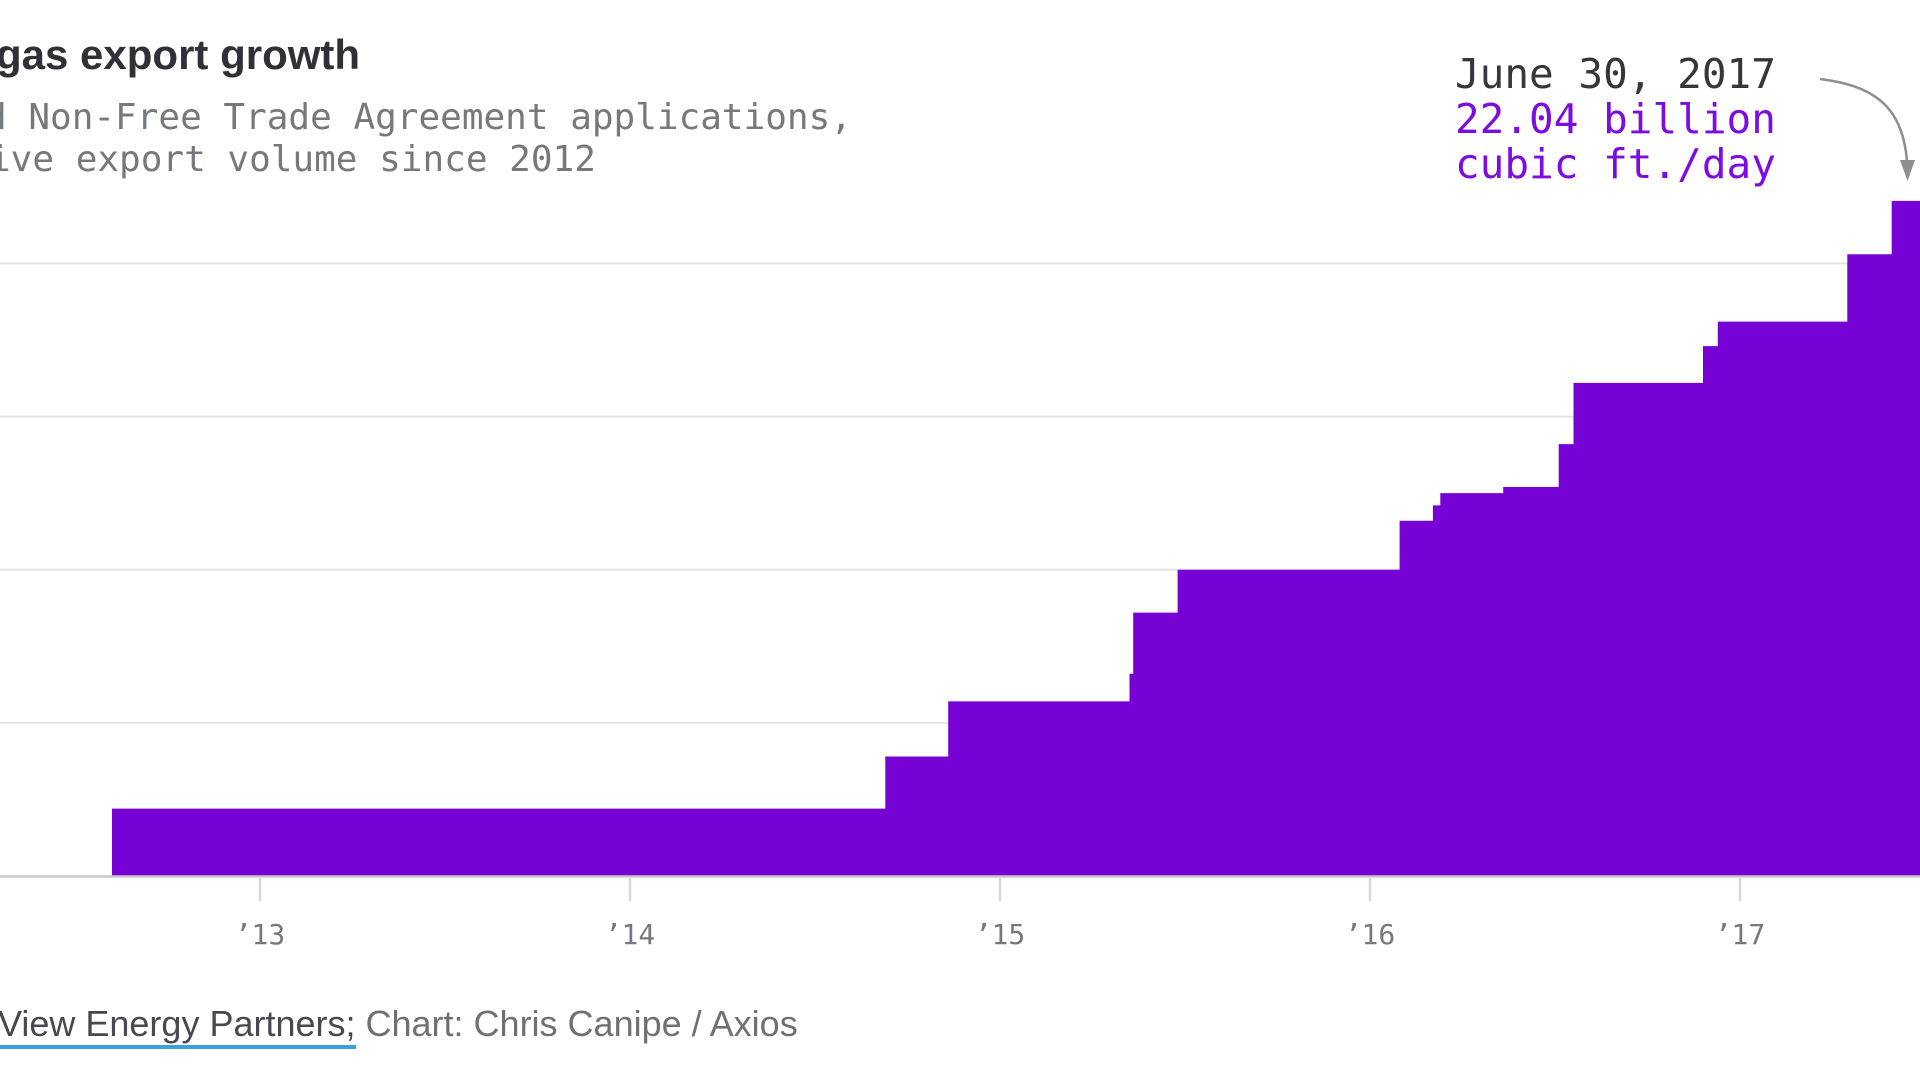  What do you see at coordinates (298, 159) in the screenshot?
I see `chart-subtitle-line-2: ive export volume since 2012` at bounding box center [298, 159].